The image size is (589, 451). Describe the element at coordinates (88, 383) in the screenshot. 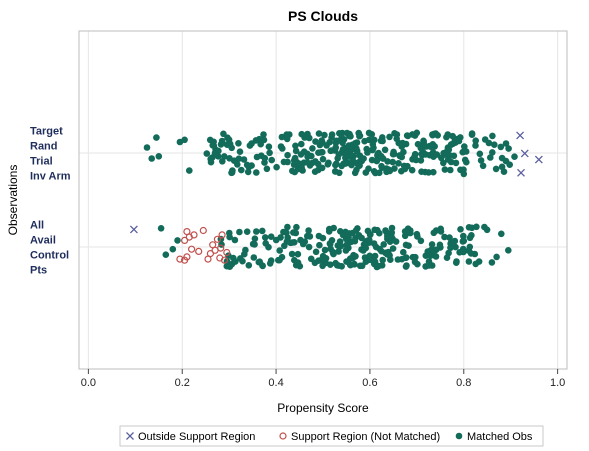

I see `x-tick-label: 0.0` at that location.